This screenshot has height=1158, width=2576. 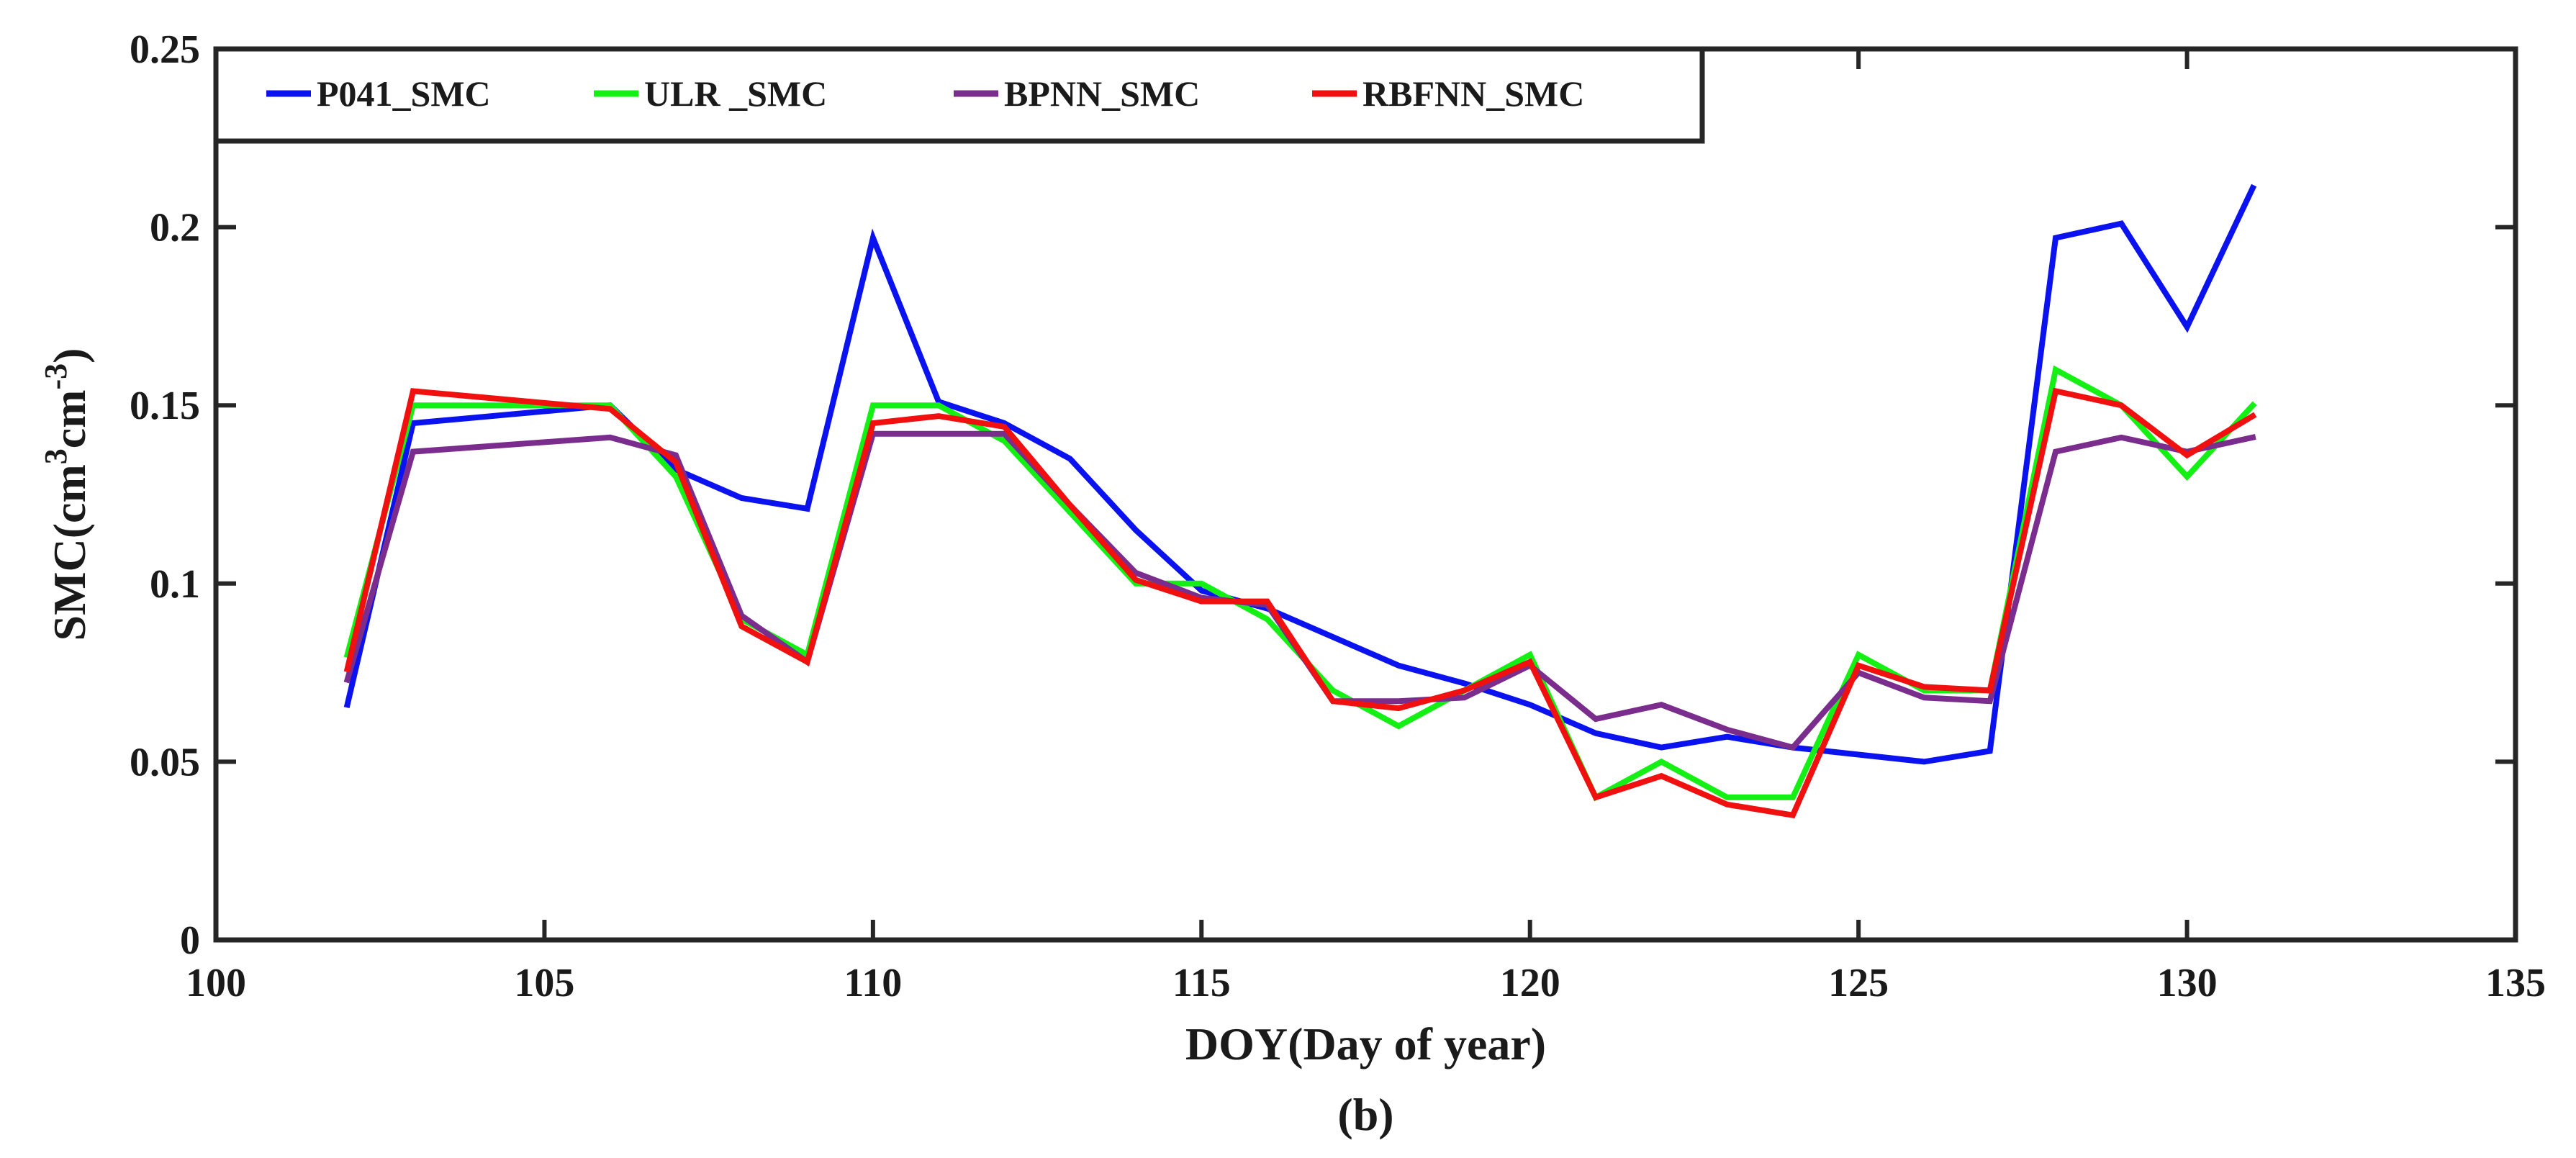 What do you see at coordinates (1365, 1114) in the screenshot?
I see `figure-caption: (b)` at bounding box center [1365, 1114].